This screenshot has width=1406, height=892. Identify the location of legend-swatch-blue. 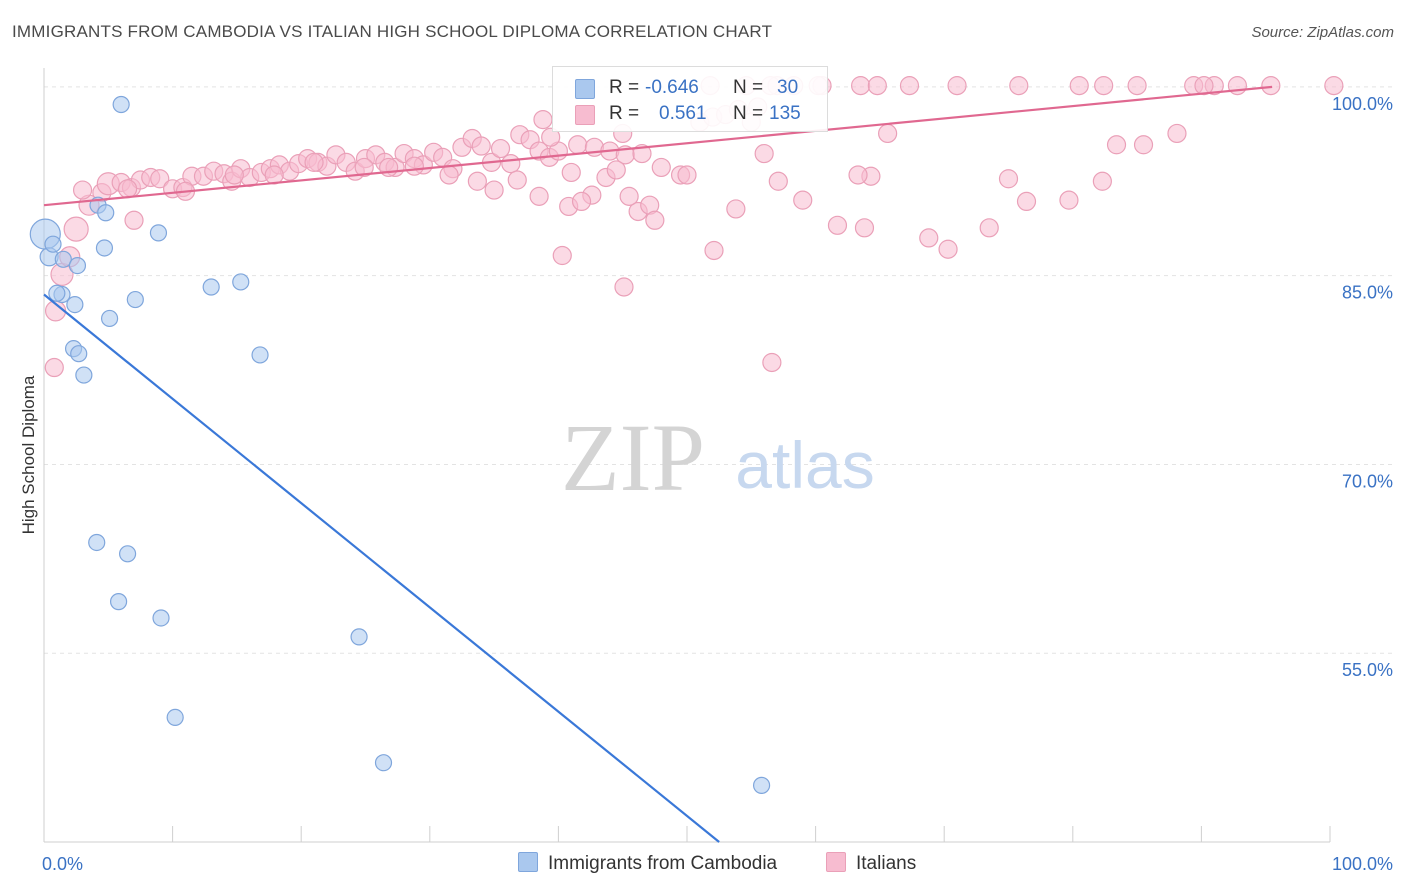
(585, 89).